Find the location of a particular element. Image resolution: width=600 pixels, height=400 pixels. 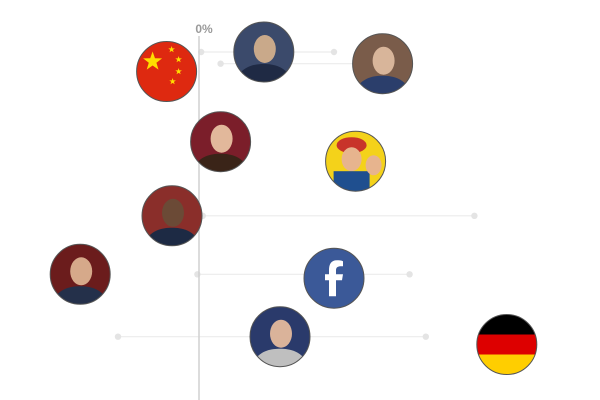

george-w-bush-bubble-outline is located at coordinates (80, 274).